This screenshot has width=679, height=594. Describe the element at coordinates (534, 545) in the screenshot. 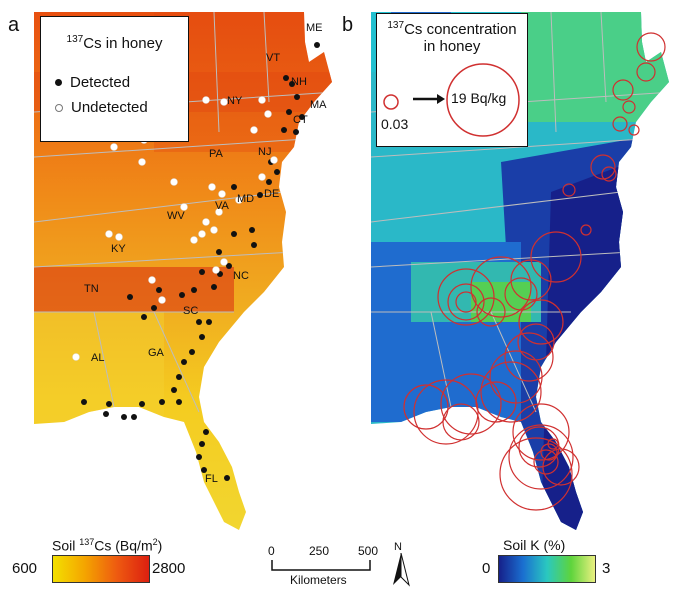

I see `soil-k-colorbar-title: Soil K (%)` at that location.